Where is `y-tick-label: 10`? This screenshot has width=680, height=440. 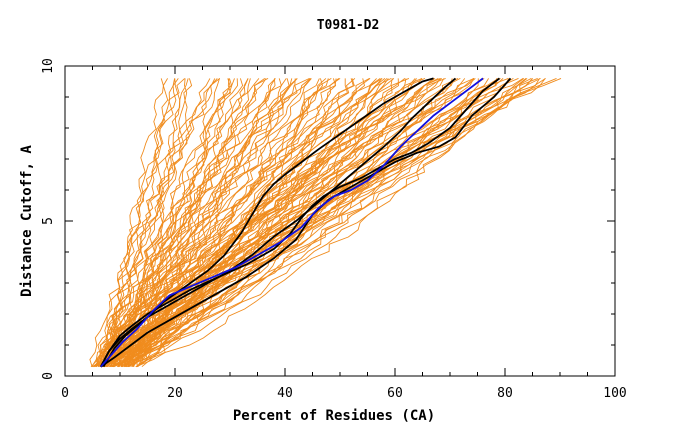 y-tick-label: 10 is located at coordinates (48, 66).